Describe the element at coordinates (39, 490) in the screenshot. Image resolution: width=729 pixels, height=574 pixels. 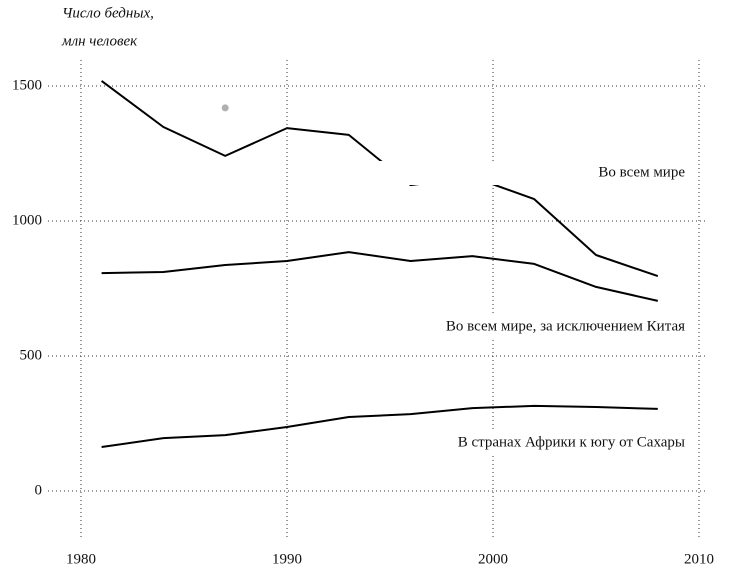
I see `y-tick-label: 0` at that location.